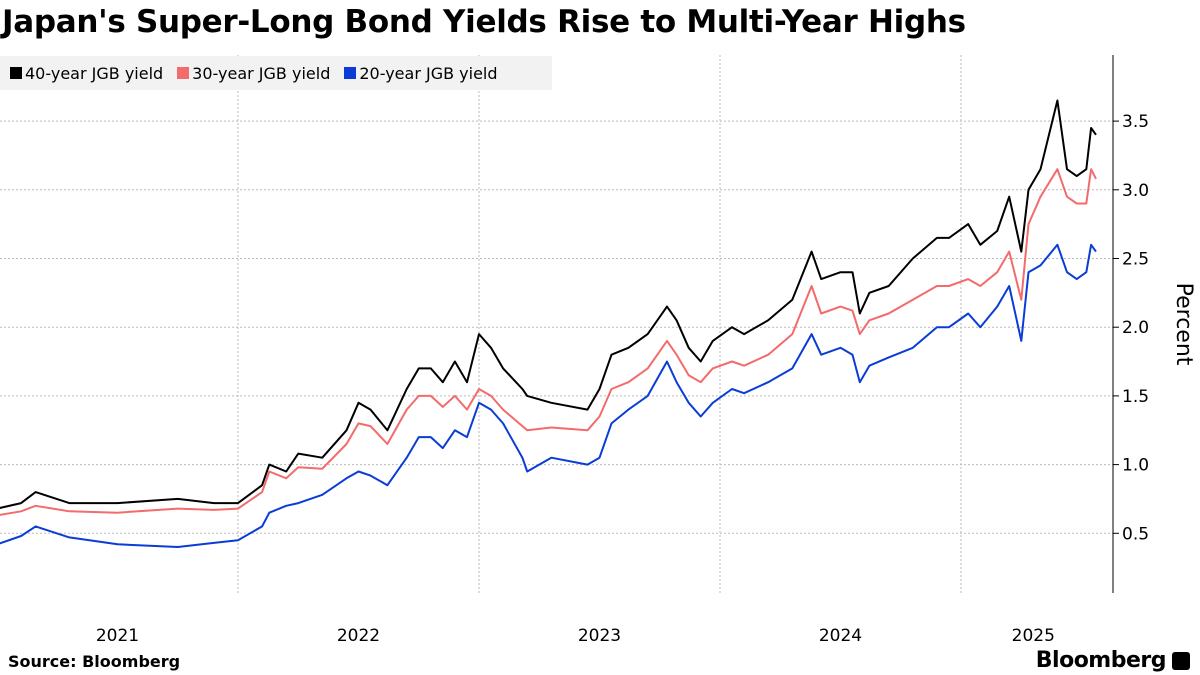 The width and height of the screenshot is (1200, 675). What do you see at coordinates (261, 73) in the screenshot?
I see `legend-label: 30-year JGB yield` at bounding box center [261, 73].